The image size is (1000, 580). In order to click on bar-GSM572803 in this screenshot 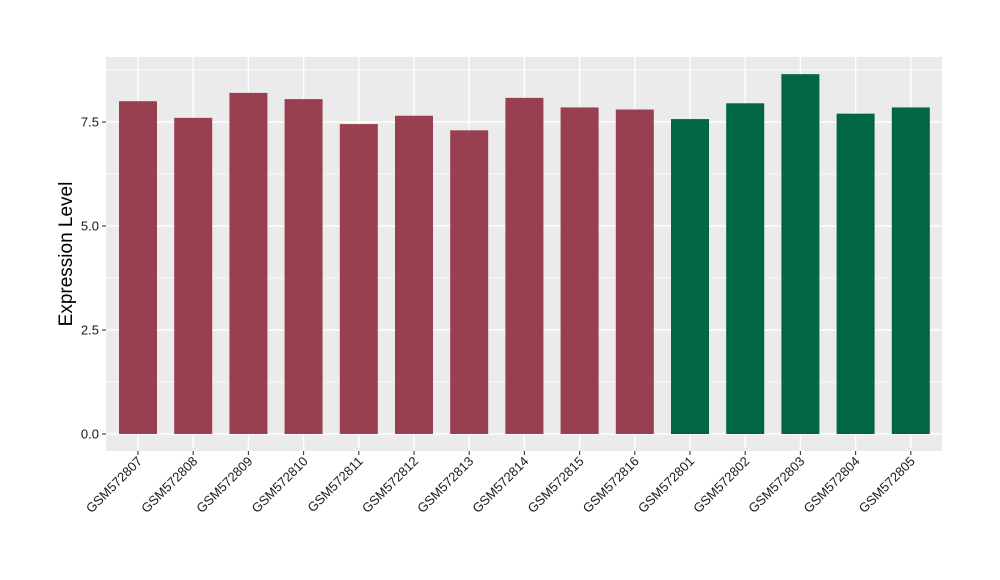, I will do `click(800, 254)`.